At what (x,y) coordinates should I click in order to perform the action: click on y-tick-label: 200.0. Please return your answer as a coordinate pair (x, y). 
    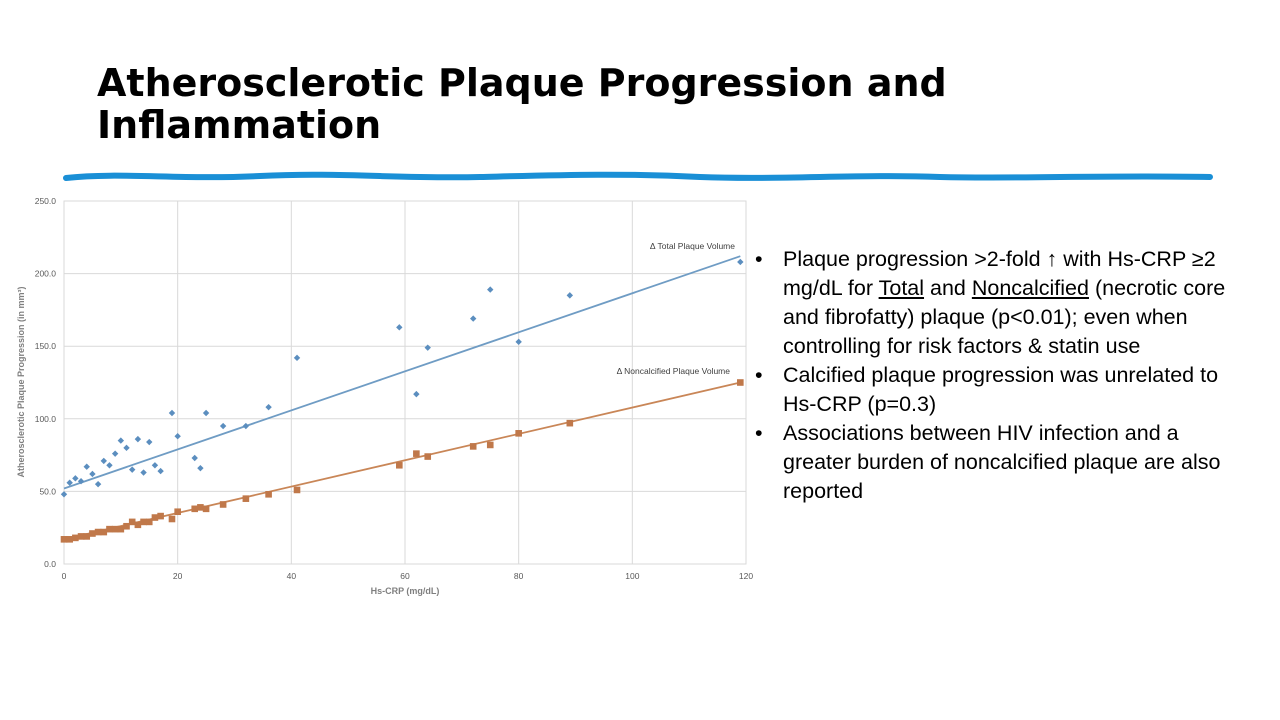
    Looking at the image, I should click on (46, 274).